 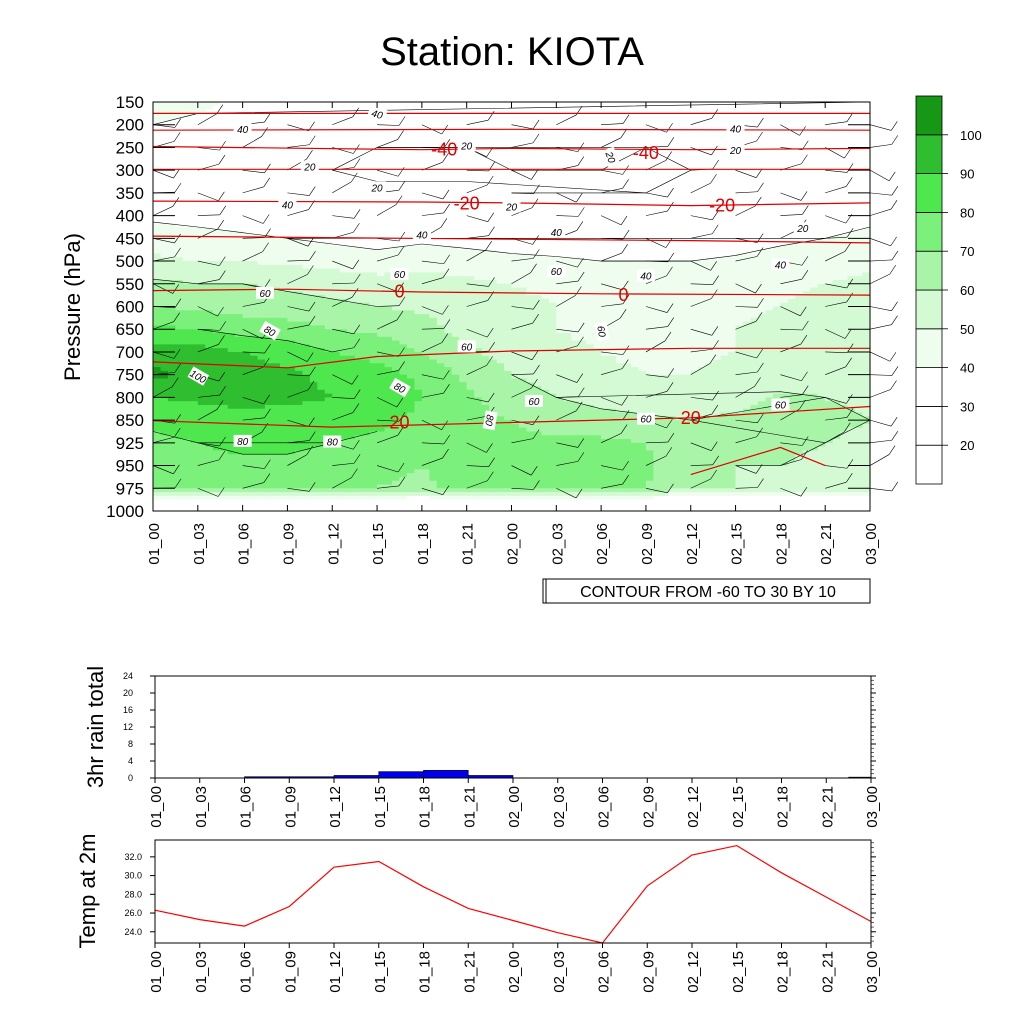 What do you see at coordinates (128, 727) in the screenshot?
I see `rain-tick-label: 12` at bounding box center [128, 727].